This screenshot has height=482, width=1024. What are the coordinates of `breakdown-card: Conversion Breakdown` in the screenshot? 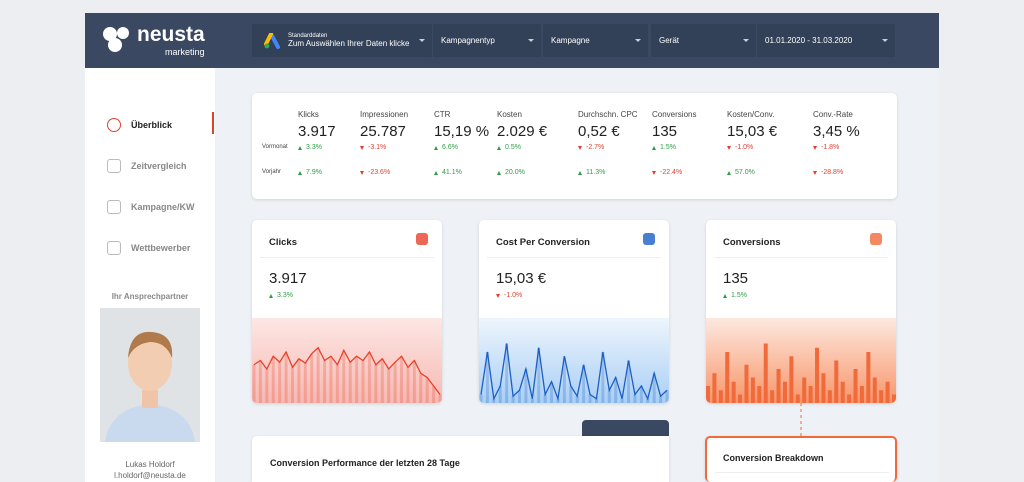 It's located at (801, 459).